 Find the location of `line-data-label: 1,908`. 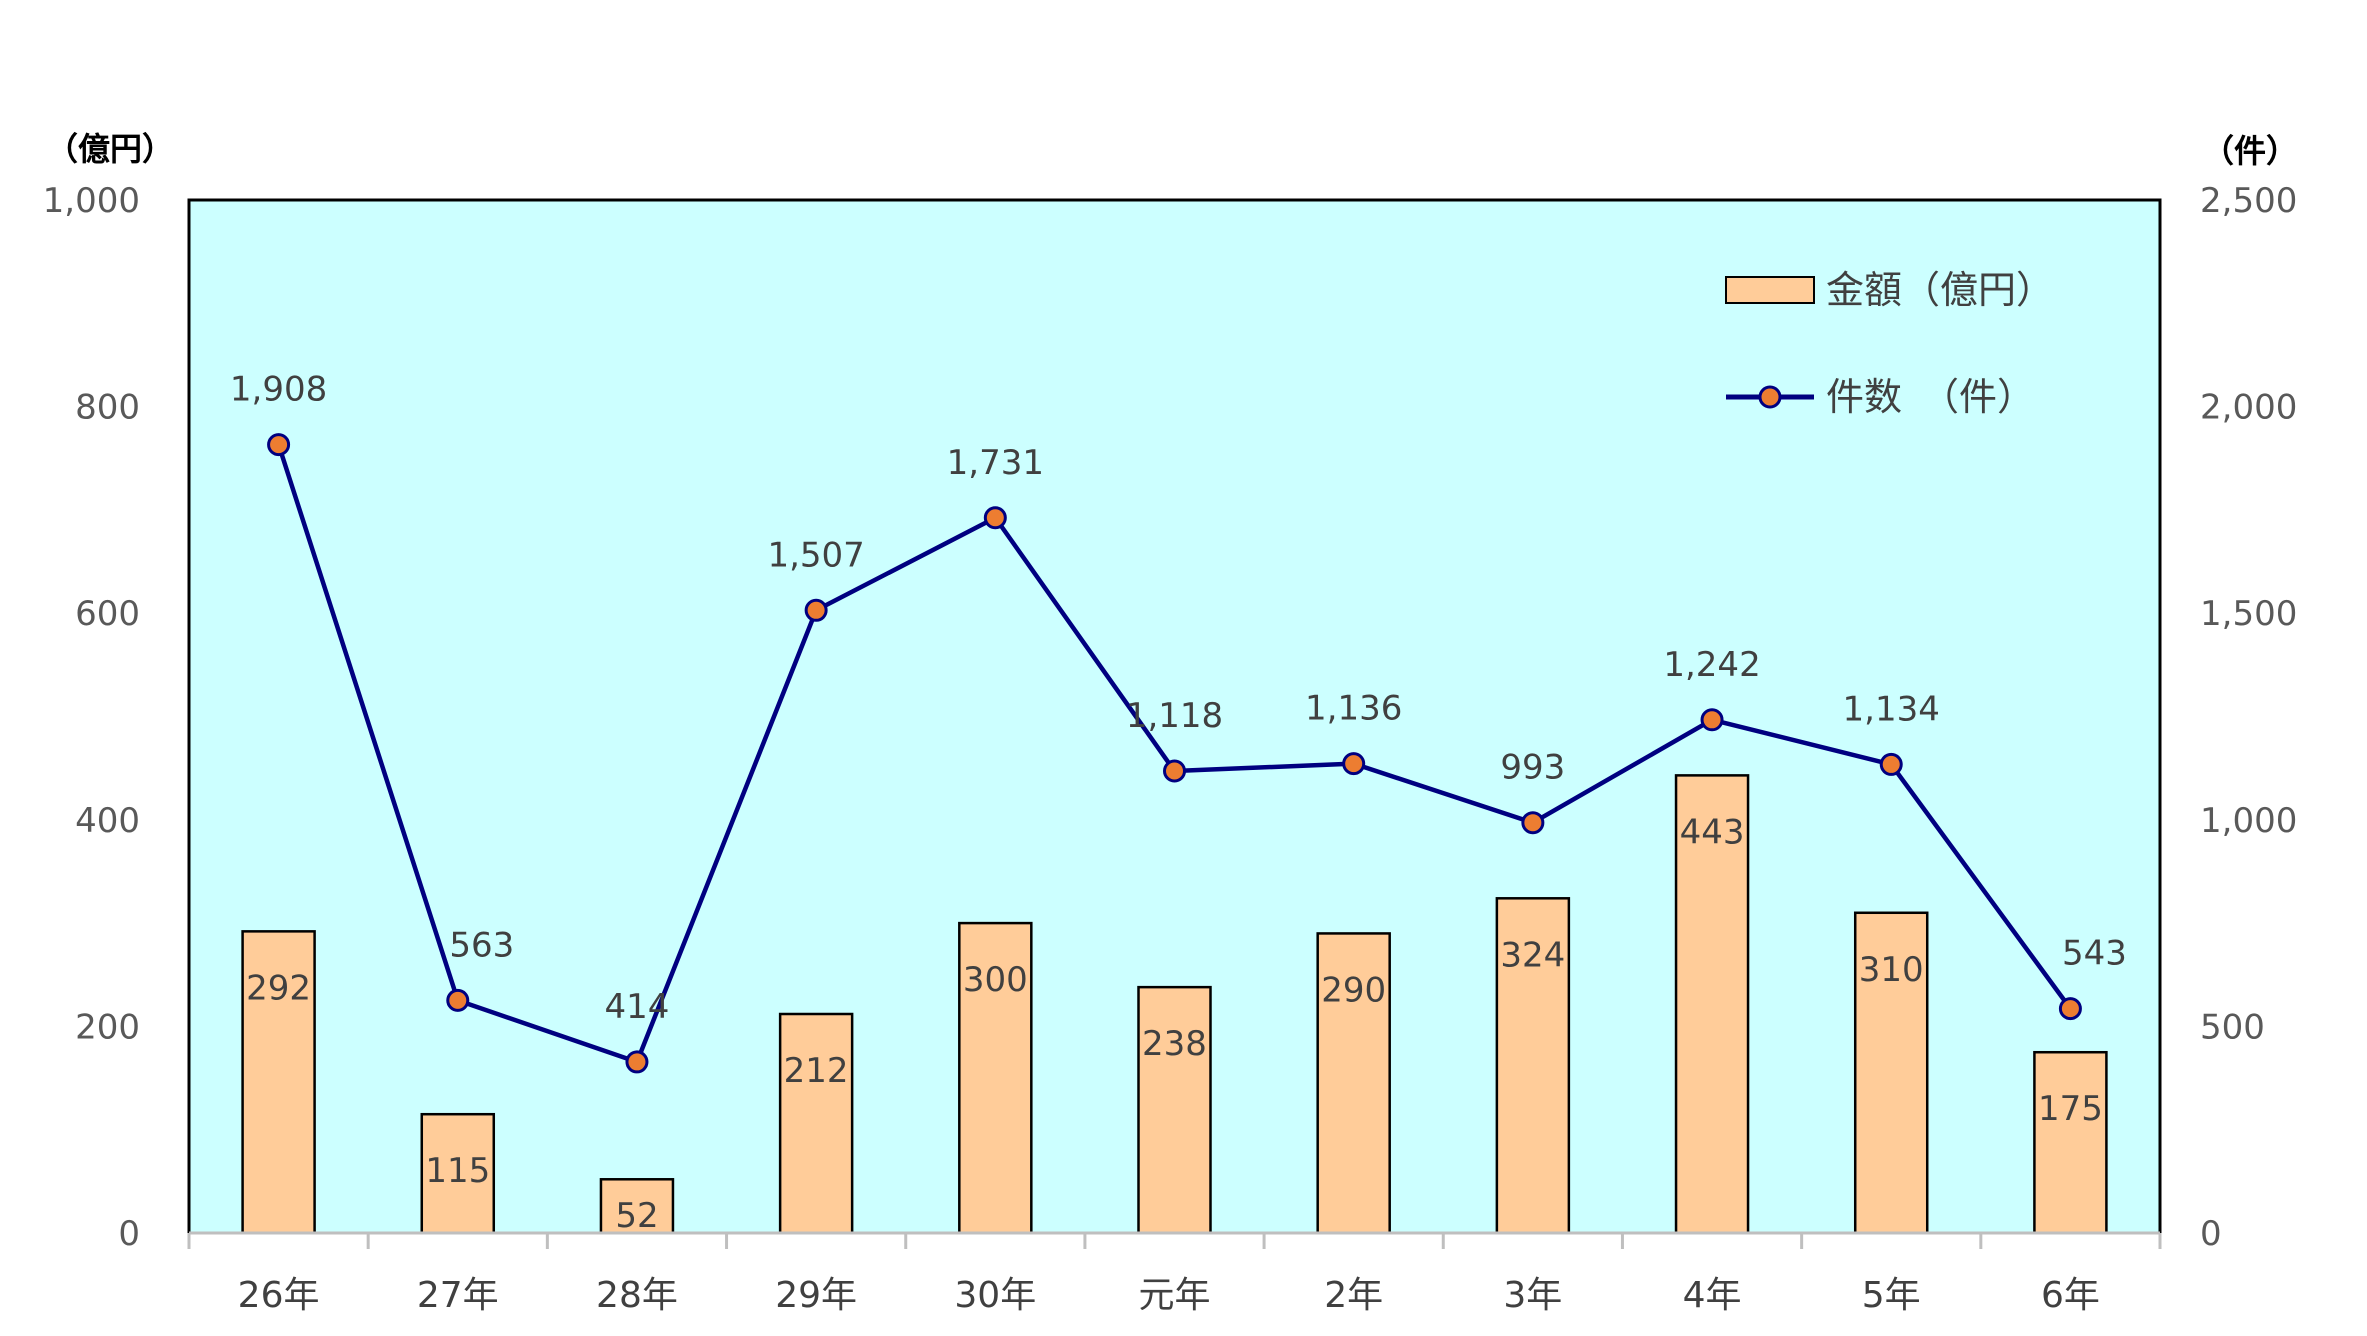

line-data-label: 1,908 is located at coordinates (278, 390).